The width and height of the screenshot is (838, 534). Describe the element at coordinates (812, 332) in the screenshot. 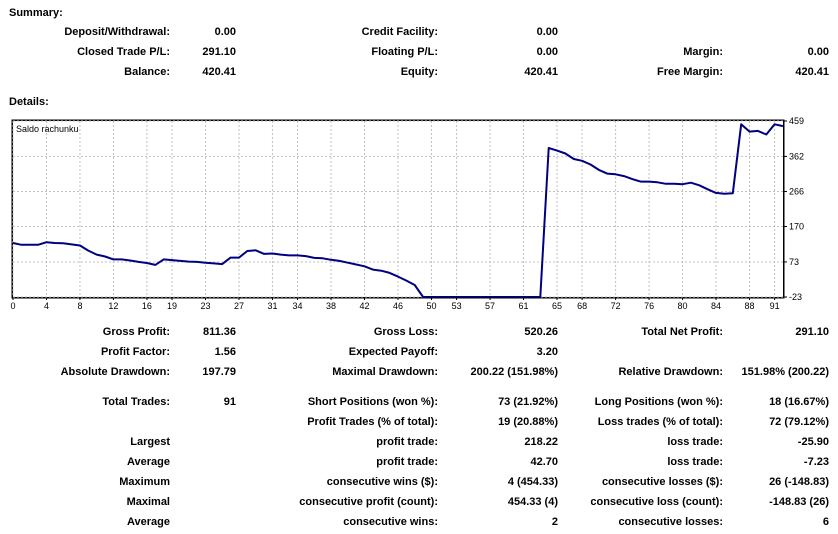

I see `total-net-profit-value: 291.10` at that location.